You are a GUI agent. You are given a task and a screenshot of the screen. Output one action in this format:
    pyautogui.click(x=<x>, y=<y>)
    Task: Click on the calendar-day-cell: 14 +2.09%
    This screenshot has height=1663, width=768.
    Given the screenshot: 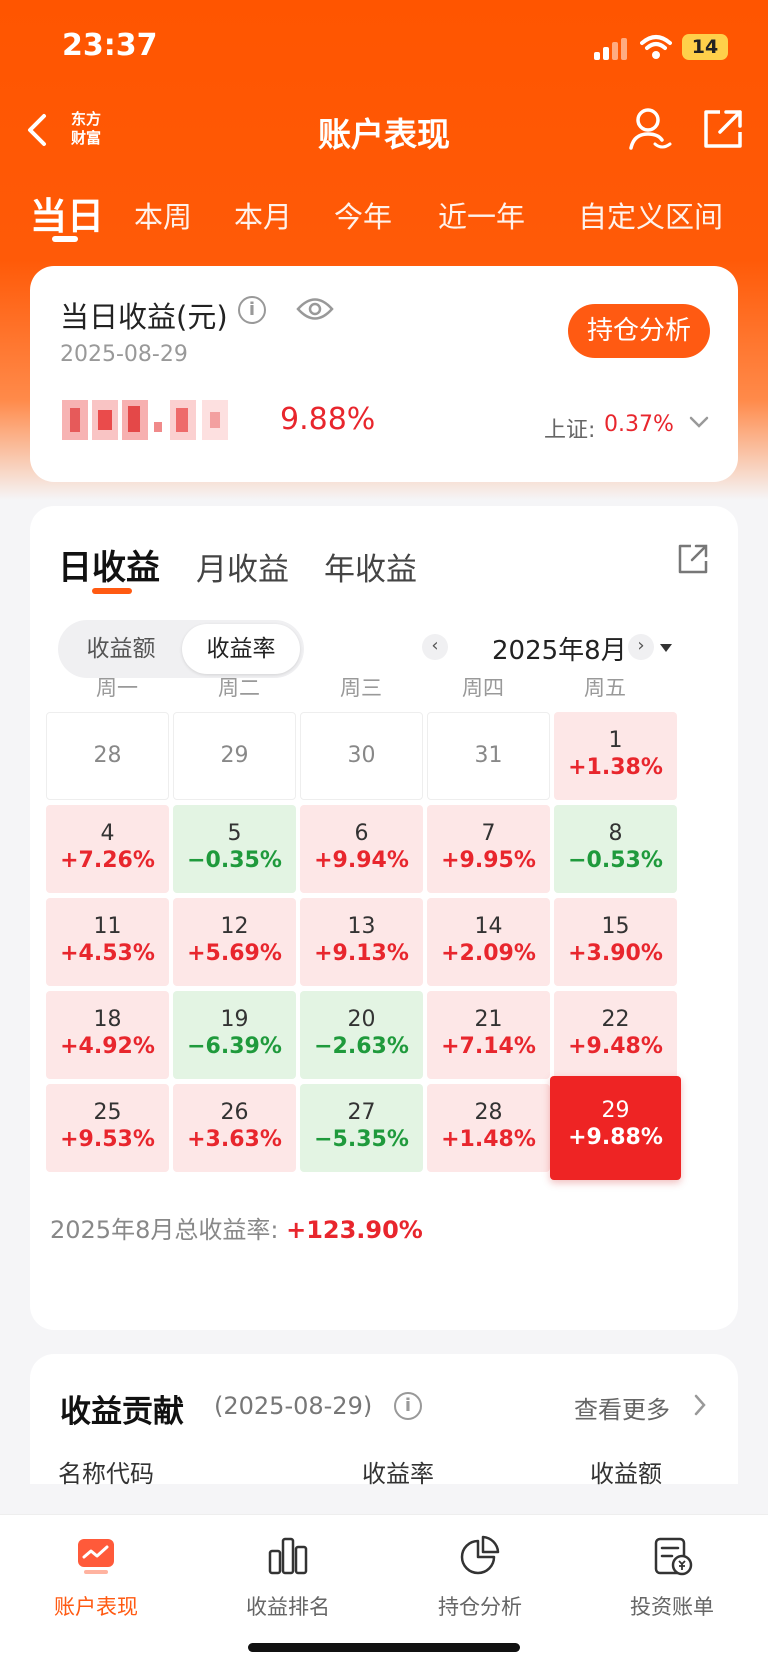 What is the action you would take?
    pyautogui.click(x=488, y=942)
    